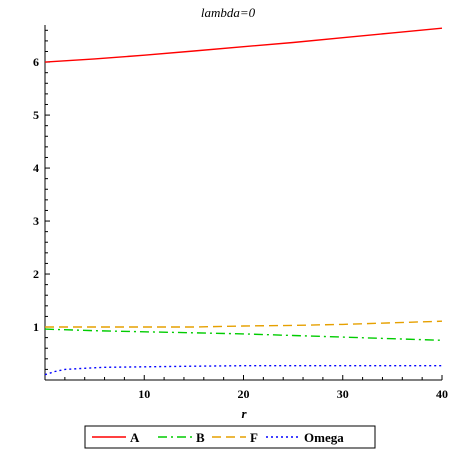 The width and height of the screenshot is (457, 457). Describe the element at coordinates (228, 12) in the screenshot. I see `chart-title: lambda=0` at that location.